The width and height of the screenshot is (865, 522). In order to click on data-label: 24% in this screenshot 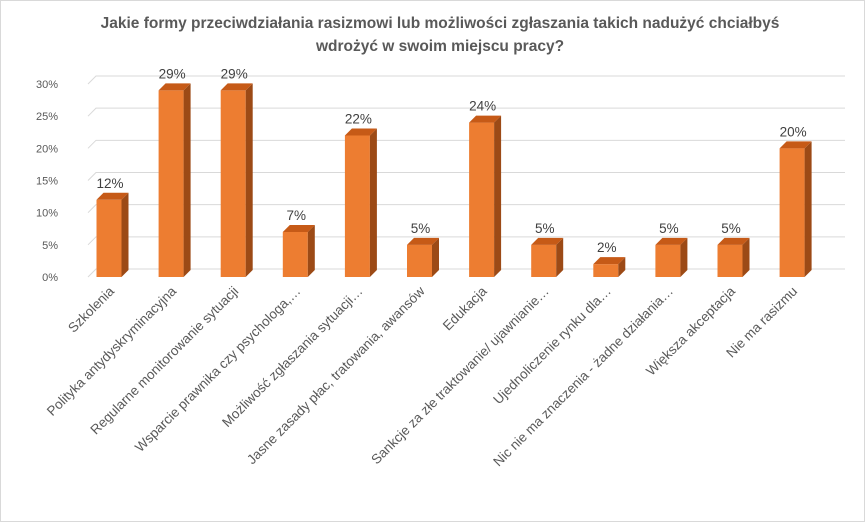, I will do `click(482, 106)`.